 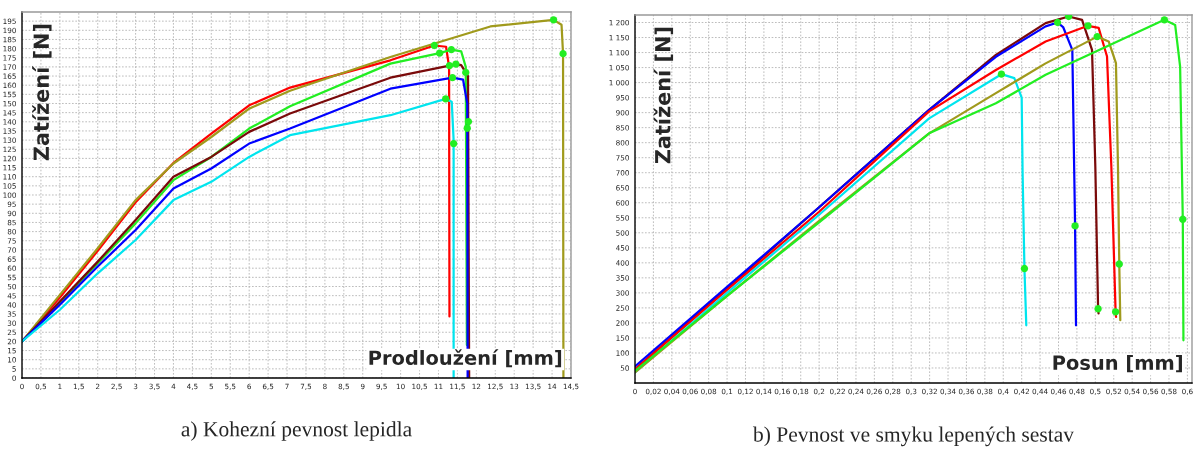 I want to click on text: b) Pevnost ve smyku lepených sestav, so click(x=913, y=436).